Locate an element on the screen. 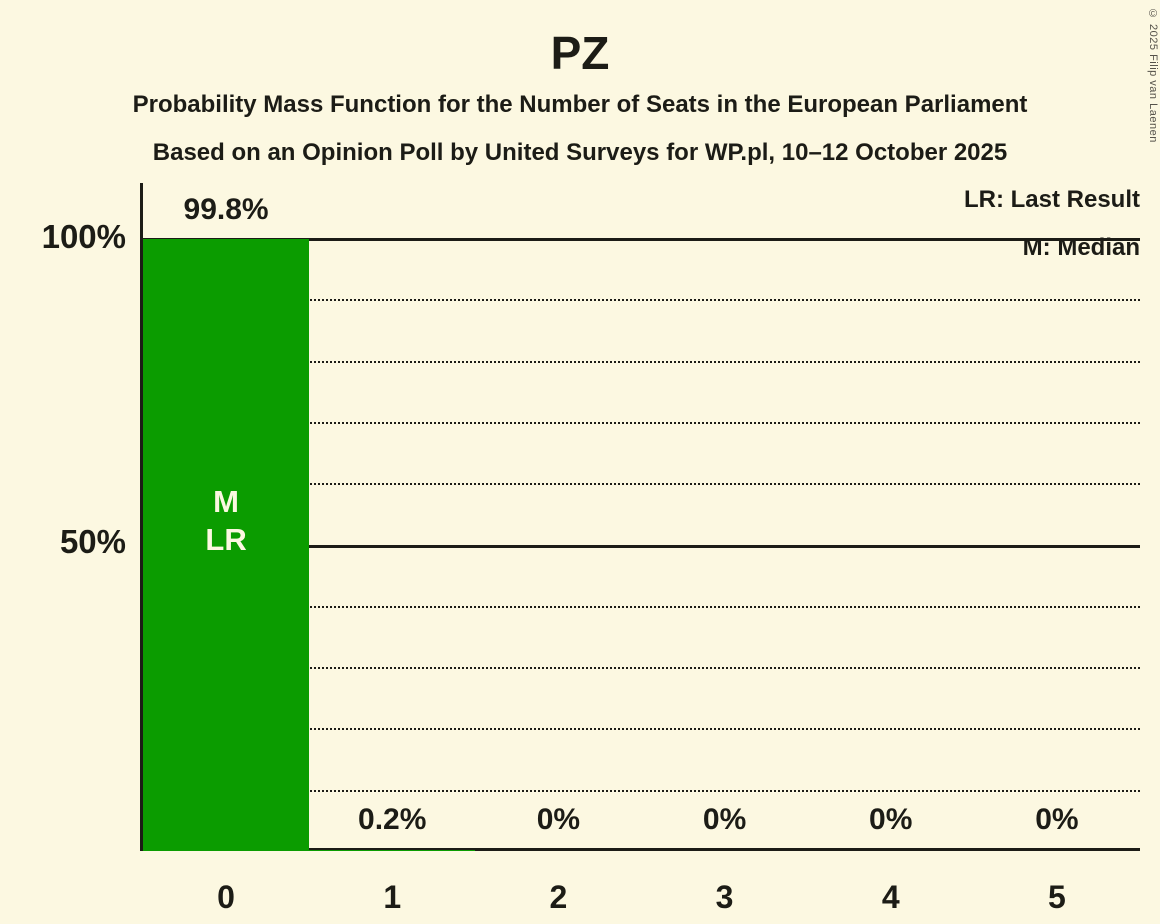 The image size is (1160, 924). value-label-2: 0% is located at coordinates (558, 819).